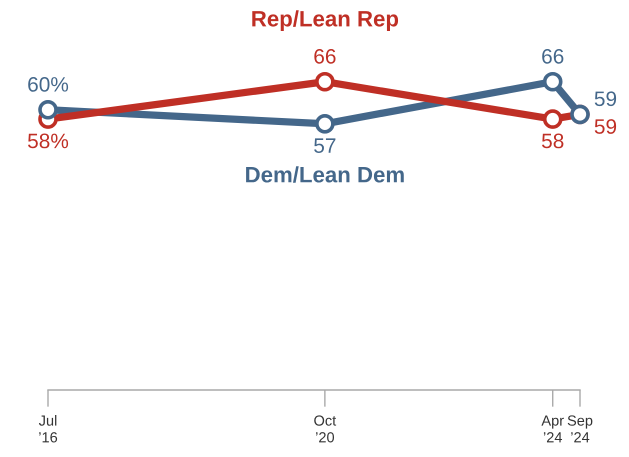 The image size is (629, 457). I want to click on x-tick-label: Jul ’16, so click(48, 428).